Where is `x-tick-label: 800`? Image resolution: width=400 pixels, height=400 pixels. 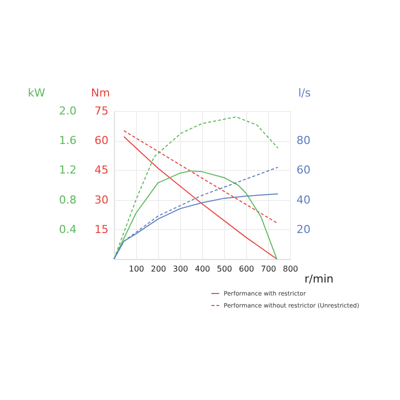
x-tick-label: 800 is located at coordinates (290, 269).